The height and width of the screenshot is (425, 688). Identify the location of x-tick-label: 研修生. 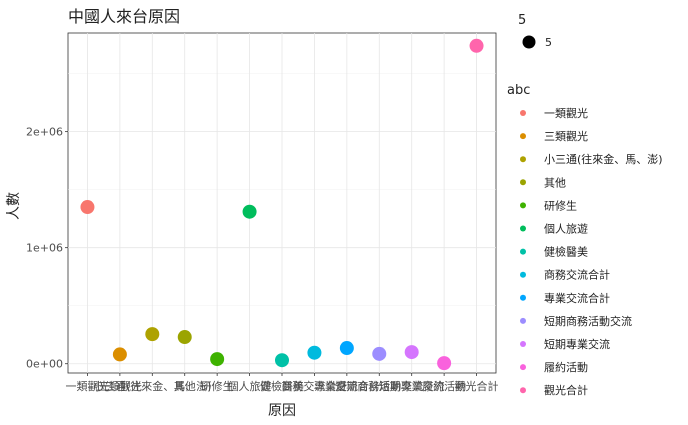
(217, 386).